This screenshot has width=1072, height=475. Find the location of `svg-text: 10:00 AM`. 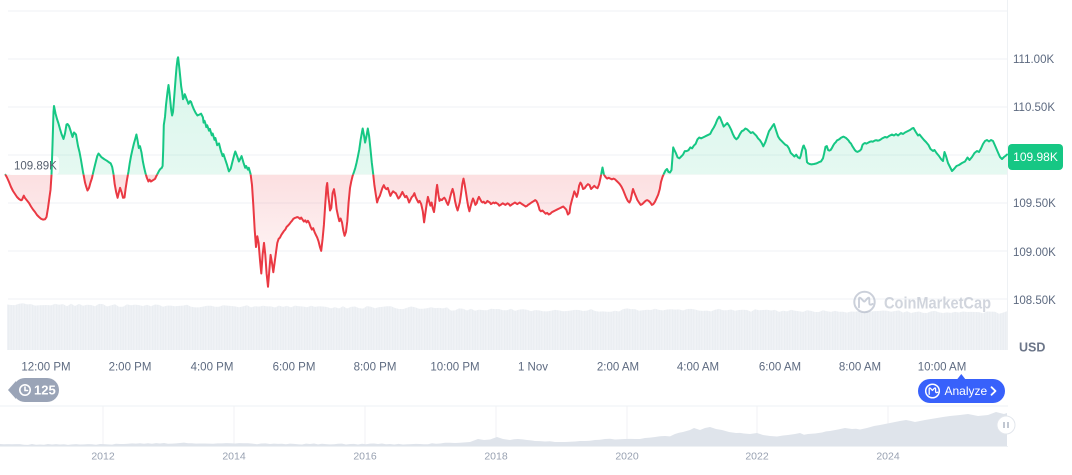

svg-text: 10:00 AM is located at coordinates (942, 368).